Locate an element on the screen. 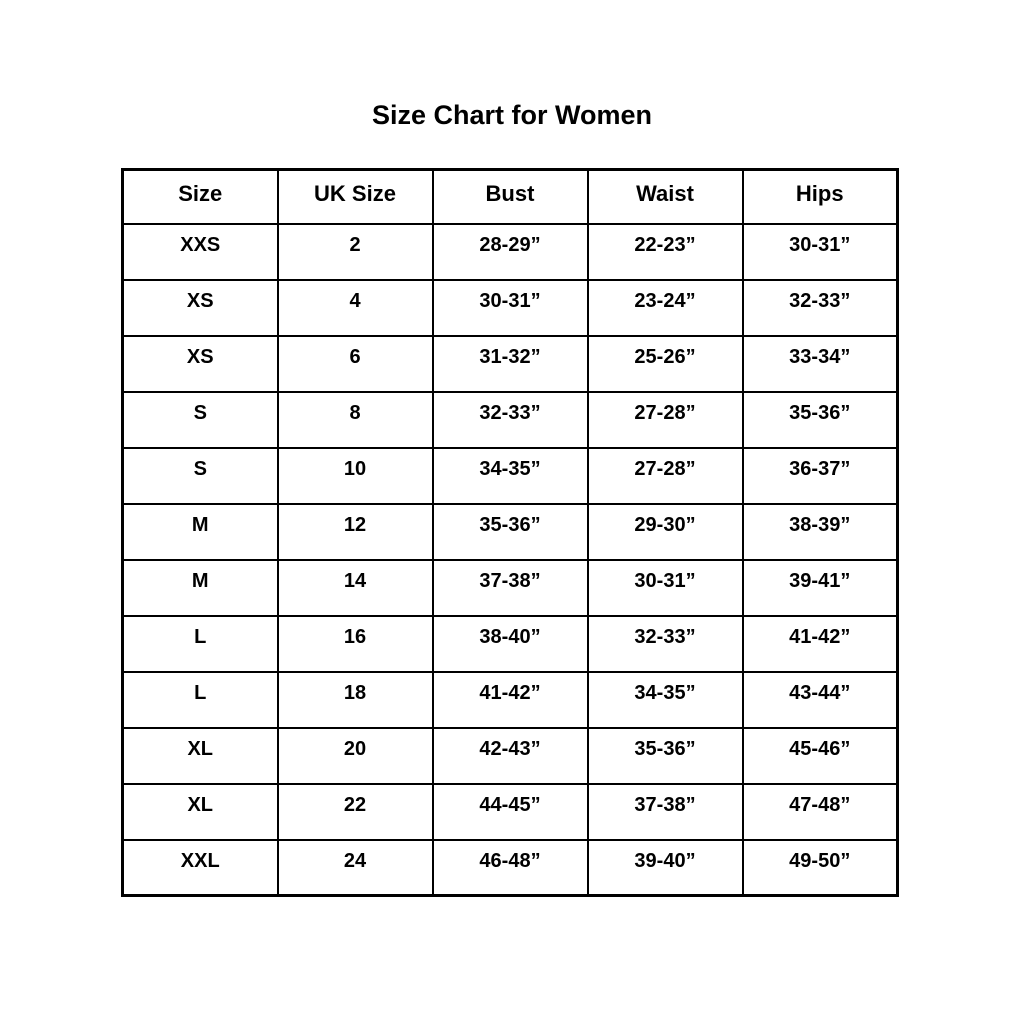 This screenshot has height=1024, width=1024. table-cell-bust: 38-40” is located at coordinates (510, 643).